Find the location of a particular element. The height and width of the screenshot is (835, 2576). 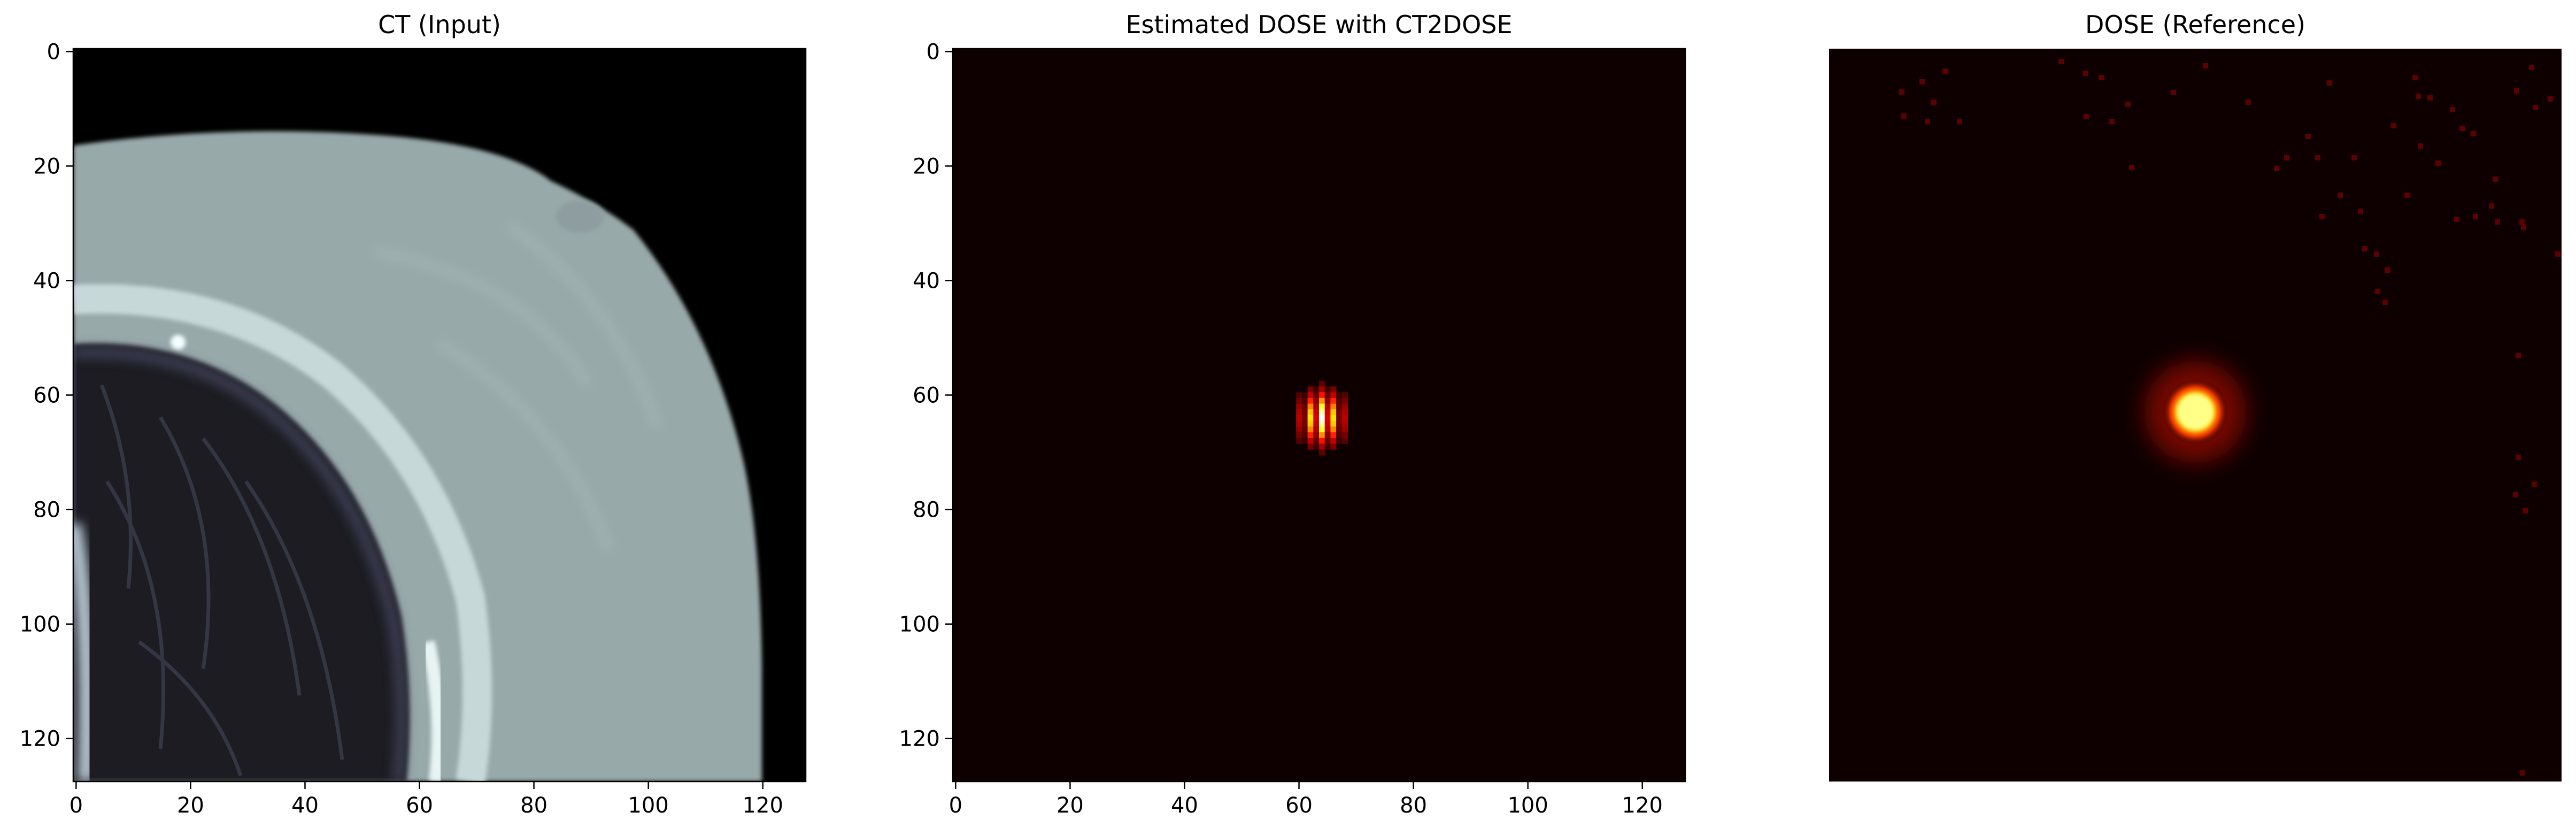

y-ticks: 0 20 40 60 80 100 120 is located at coordinates (46, 396).